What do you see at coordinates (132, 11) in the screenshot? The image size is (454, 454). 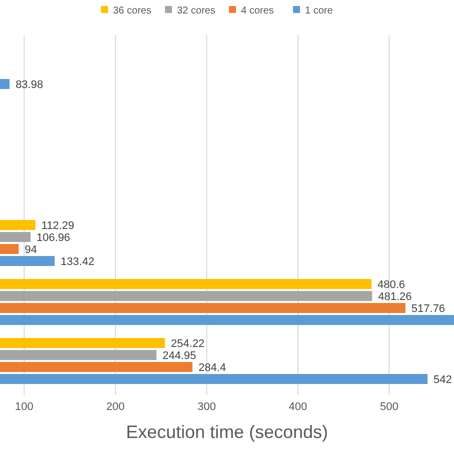 I see `legend-label: 36 cores` at bounding box center [132, 11].